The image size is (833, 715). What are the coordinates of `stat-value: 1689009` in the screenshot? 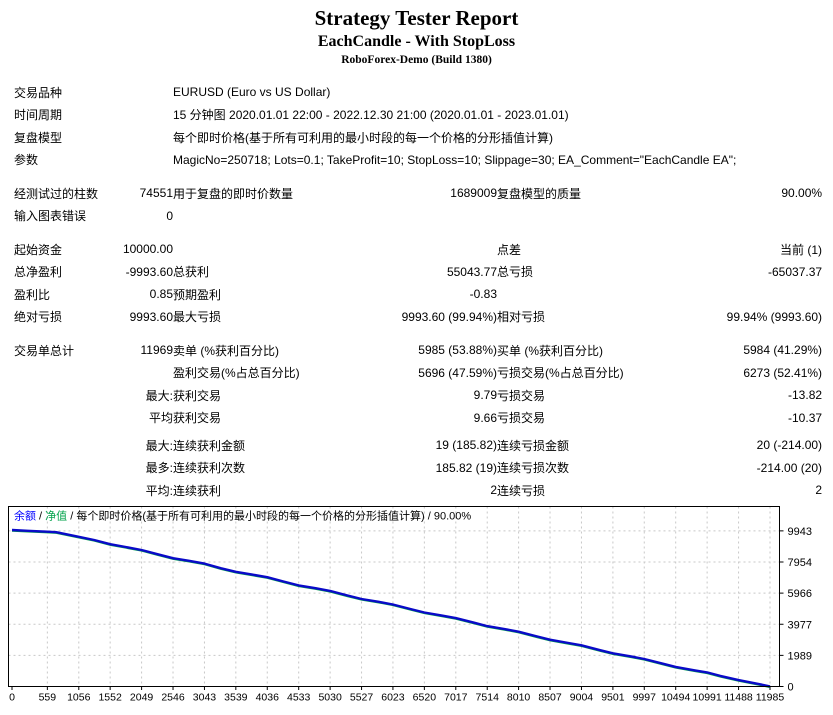 It's located at (473, 193).